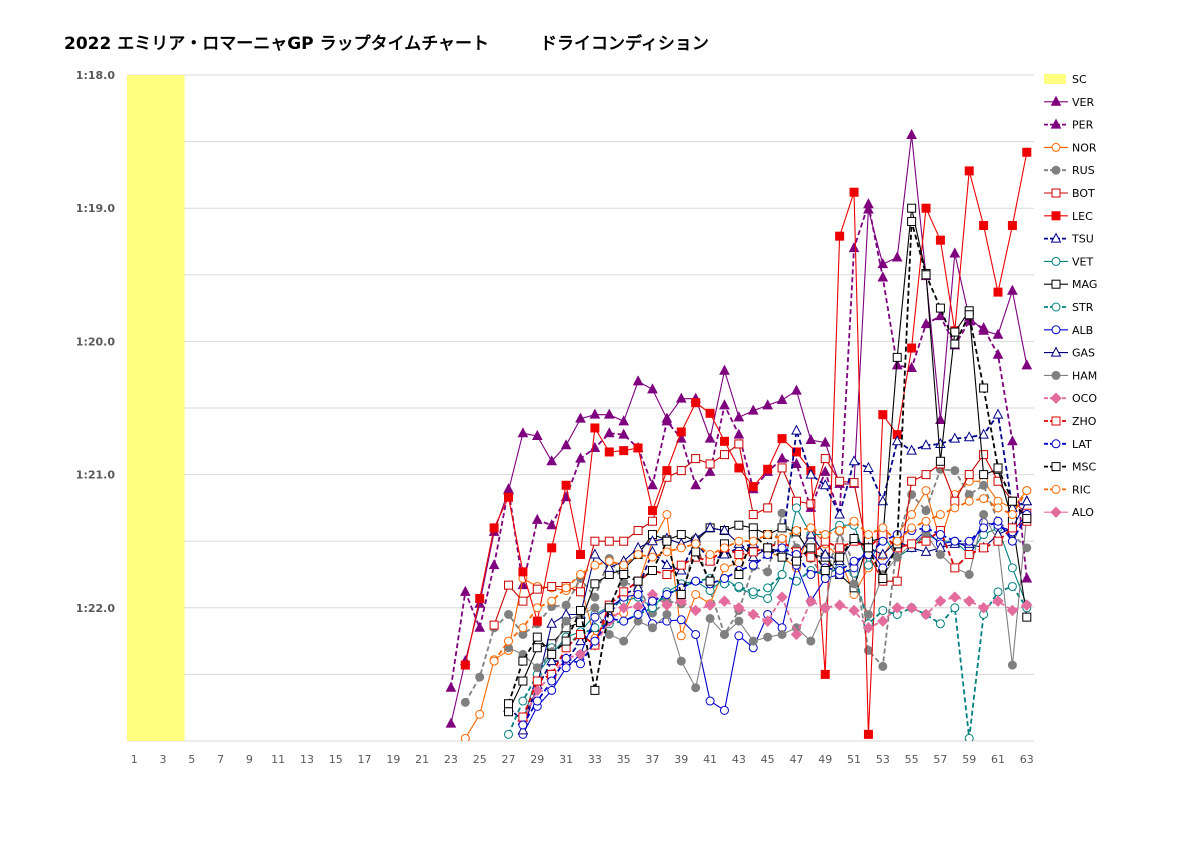  Describe the element at coordinates (1082, 239) in the screenshot. I see `legend-label: TSU` at that location.